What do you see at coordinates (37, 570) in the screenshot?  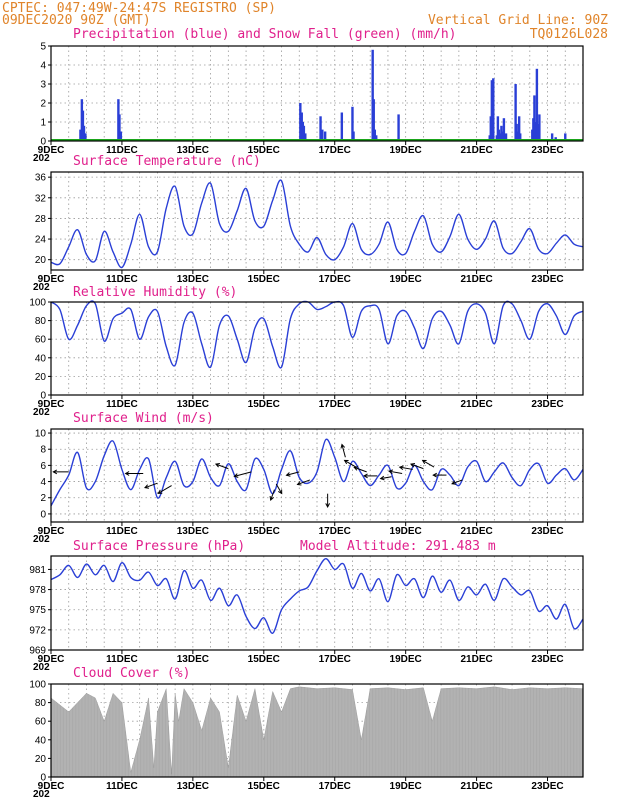 I see `ytick-label: 981` at bounding box center [37, 570].